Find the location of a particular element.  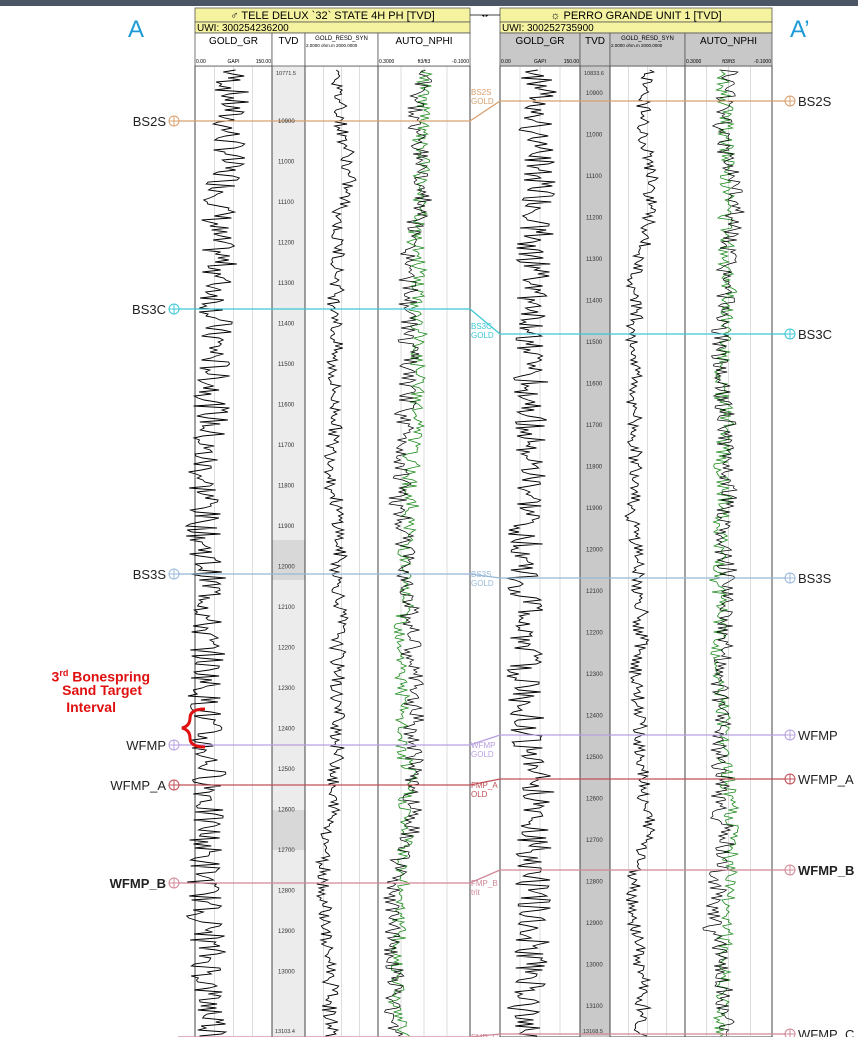

top-connector-wfmp_b is located at coordinates (485, 876).